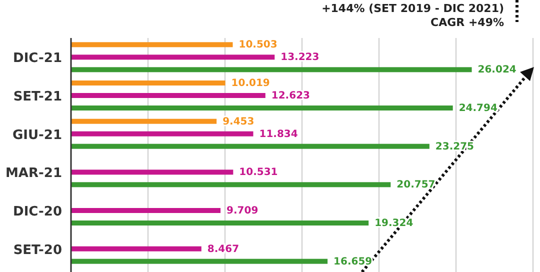 The height and width of the screenshot is (272, 540). What do you see at coordinates (258, 172) in the screenshot?
I see `data-label: 10.531` at bounding box center [258, 172].